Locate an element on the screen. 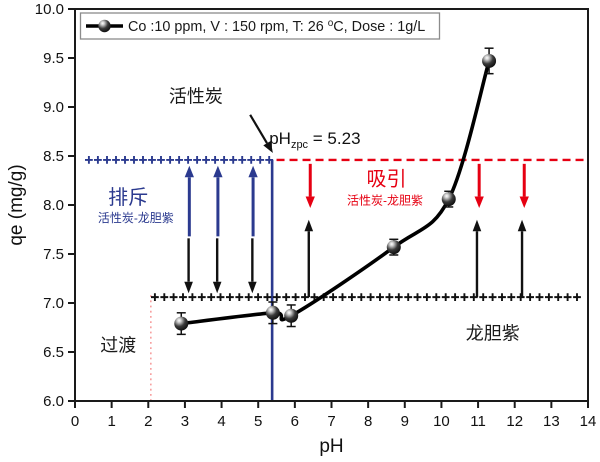 Image resolution: width=600 pixels, height=462 pixels. x-tick-label: 1 is located at coordinates (111, 421).